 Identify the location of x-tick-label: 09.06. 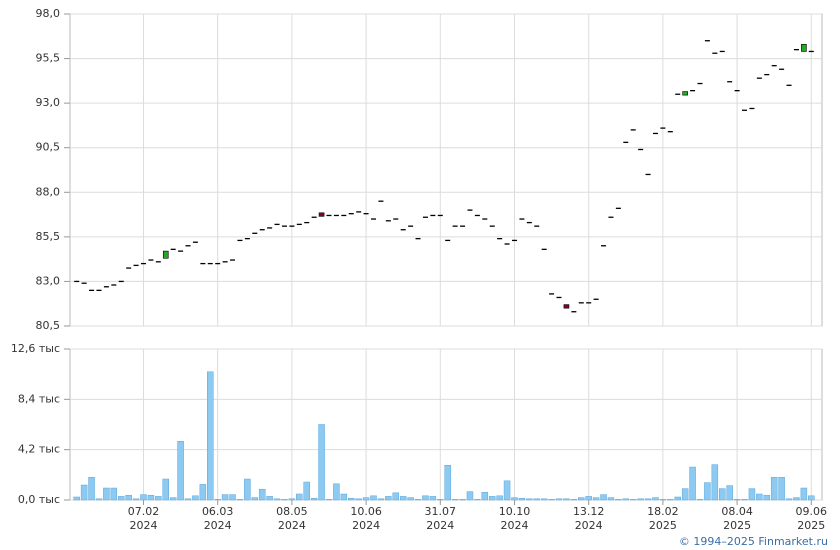
(812, 511).